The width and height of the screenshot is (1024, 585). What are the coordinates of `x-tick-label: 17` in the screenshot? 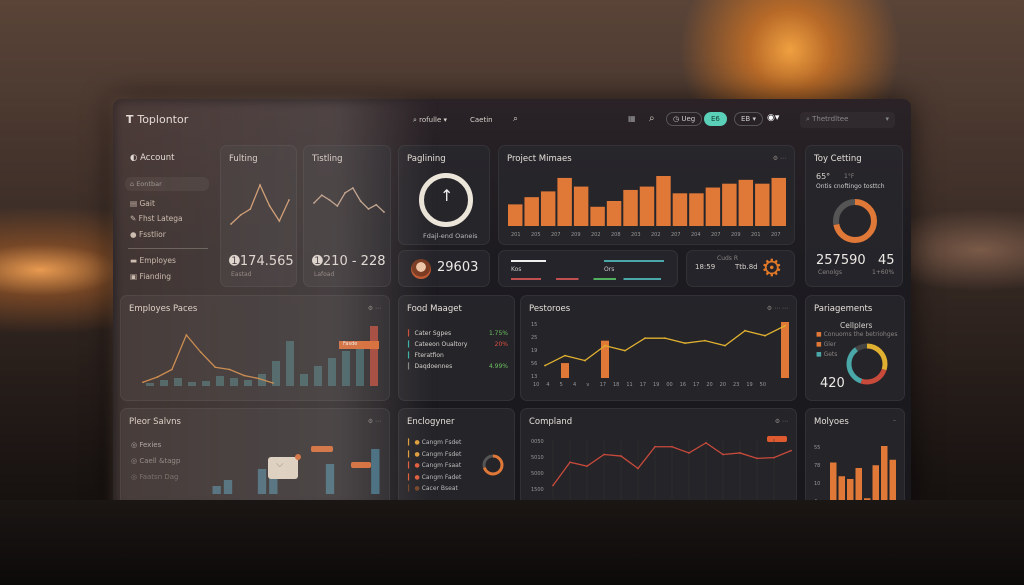 It's located at (603, 385).